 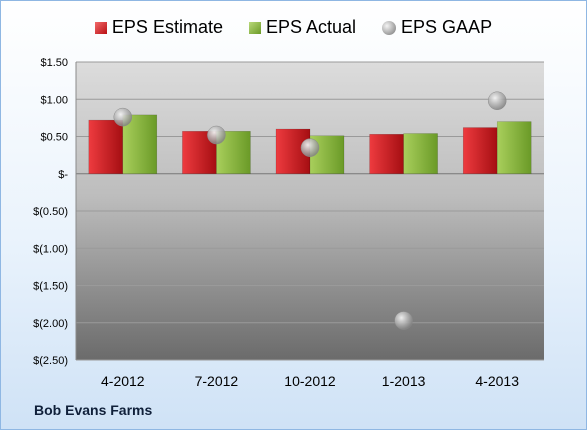 I want to click on legend-label-gaap: EPS GAAP, so click(x=447, y=27).